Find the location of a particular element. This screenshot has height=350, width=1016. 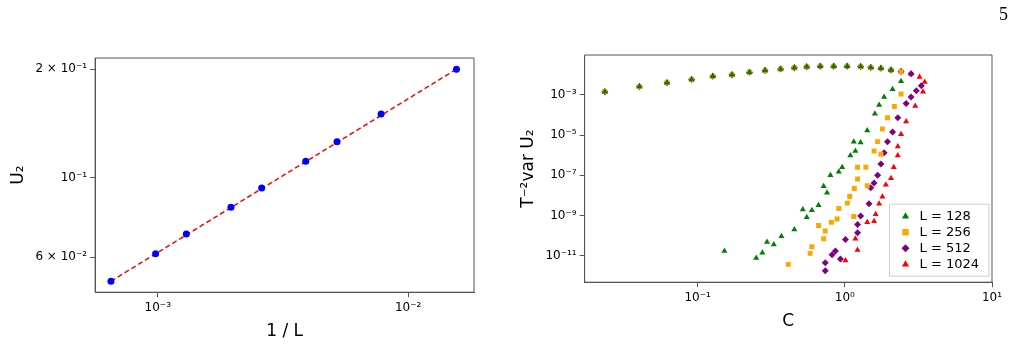

y-tick-label: 10⁻¹¹ is located at coordinates (561, 254).